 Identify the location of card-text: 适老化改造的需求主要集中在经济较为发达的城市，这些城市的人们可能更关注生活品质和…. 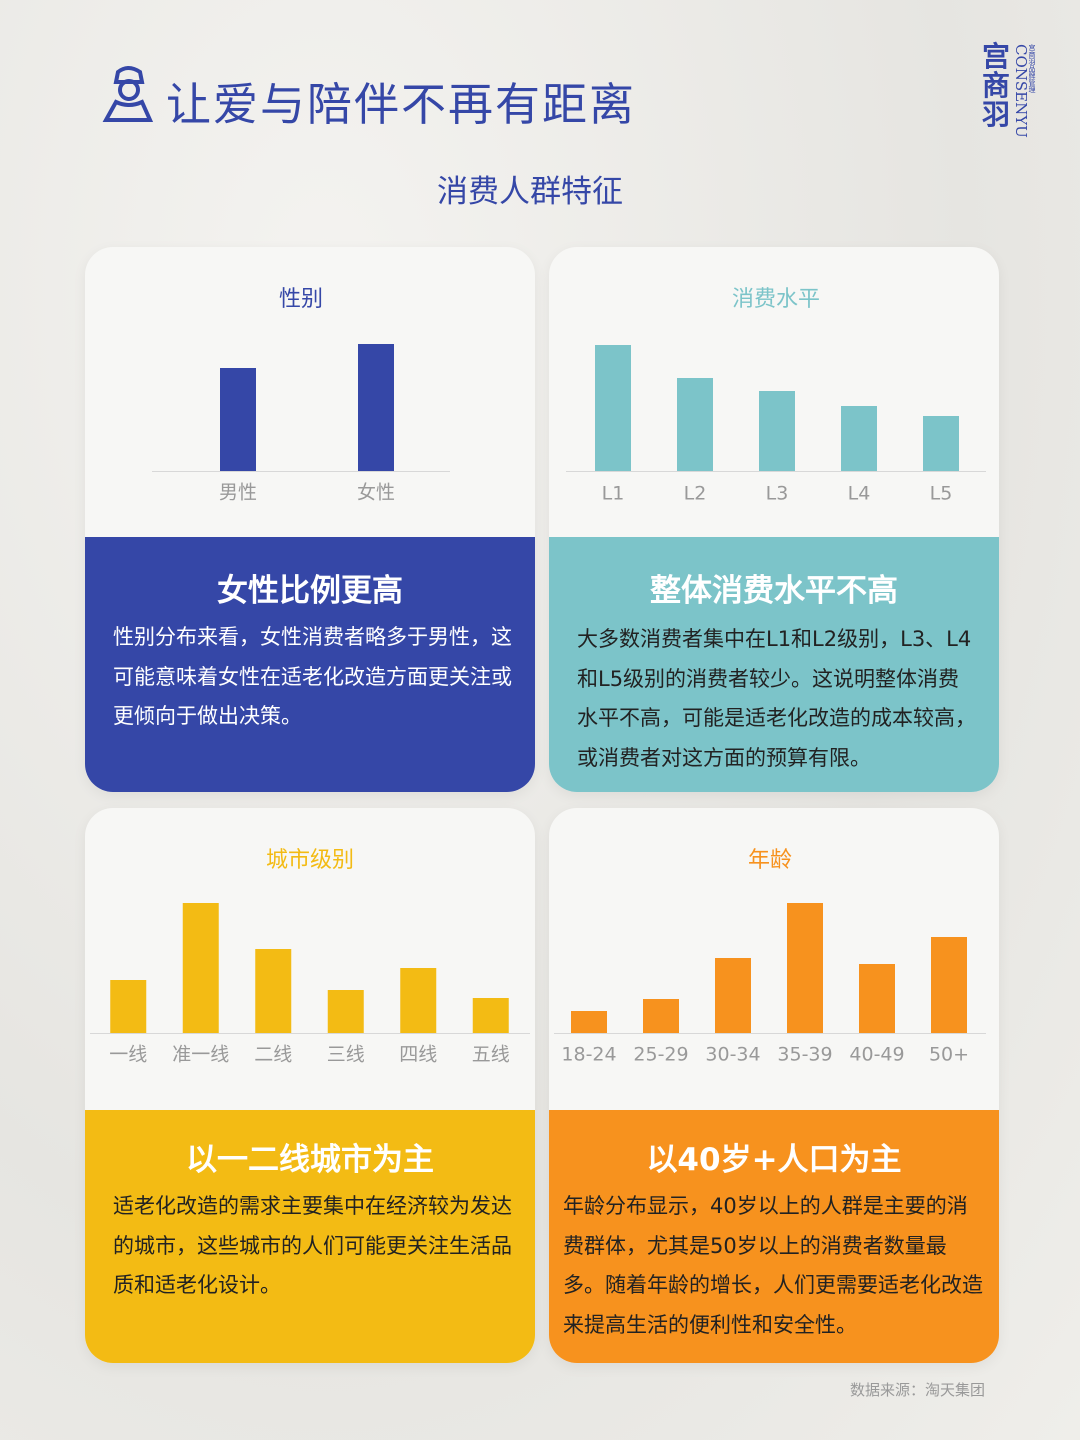
(312, 1245).